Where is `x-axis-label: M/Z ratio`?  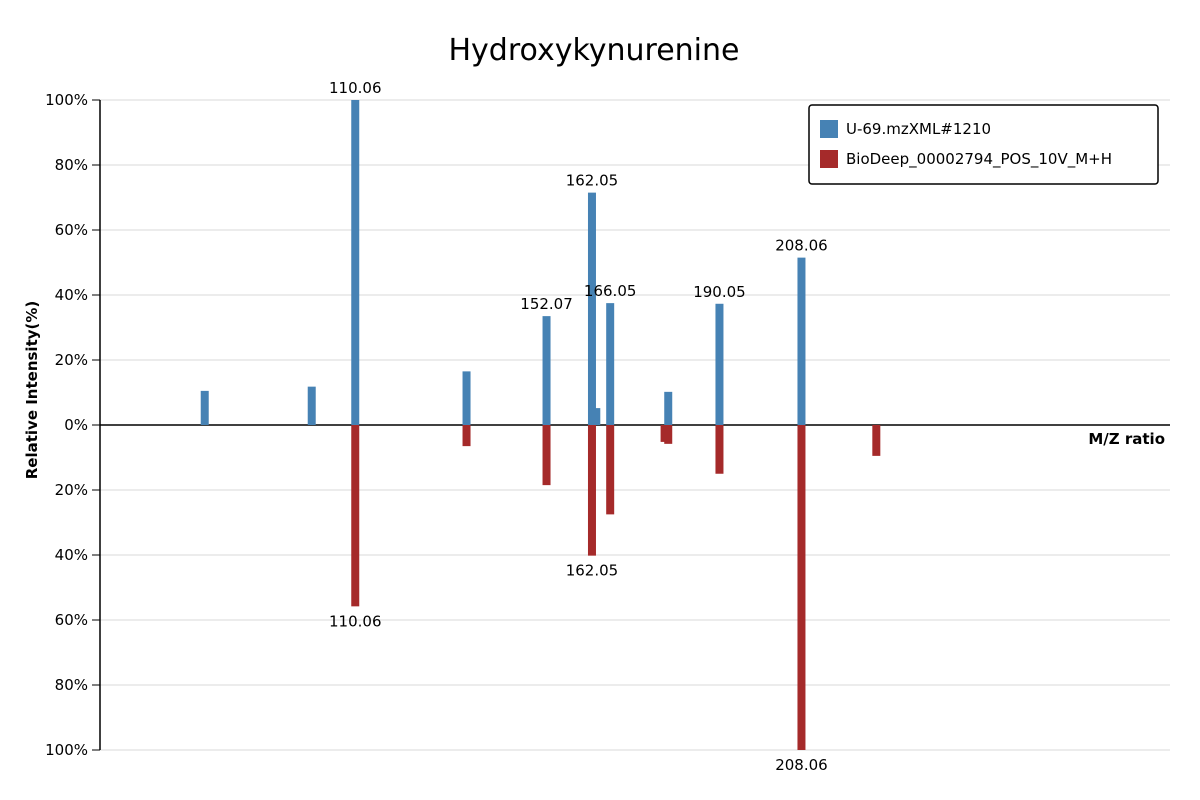 x-axis-label: M/Z ratio is located at coordinates (1126, 439).